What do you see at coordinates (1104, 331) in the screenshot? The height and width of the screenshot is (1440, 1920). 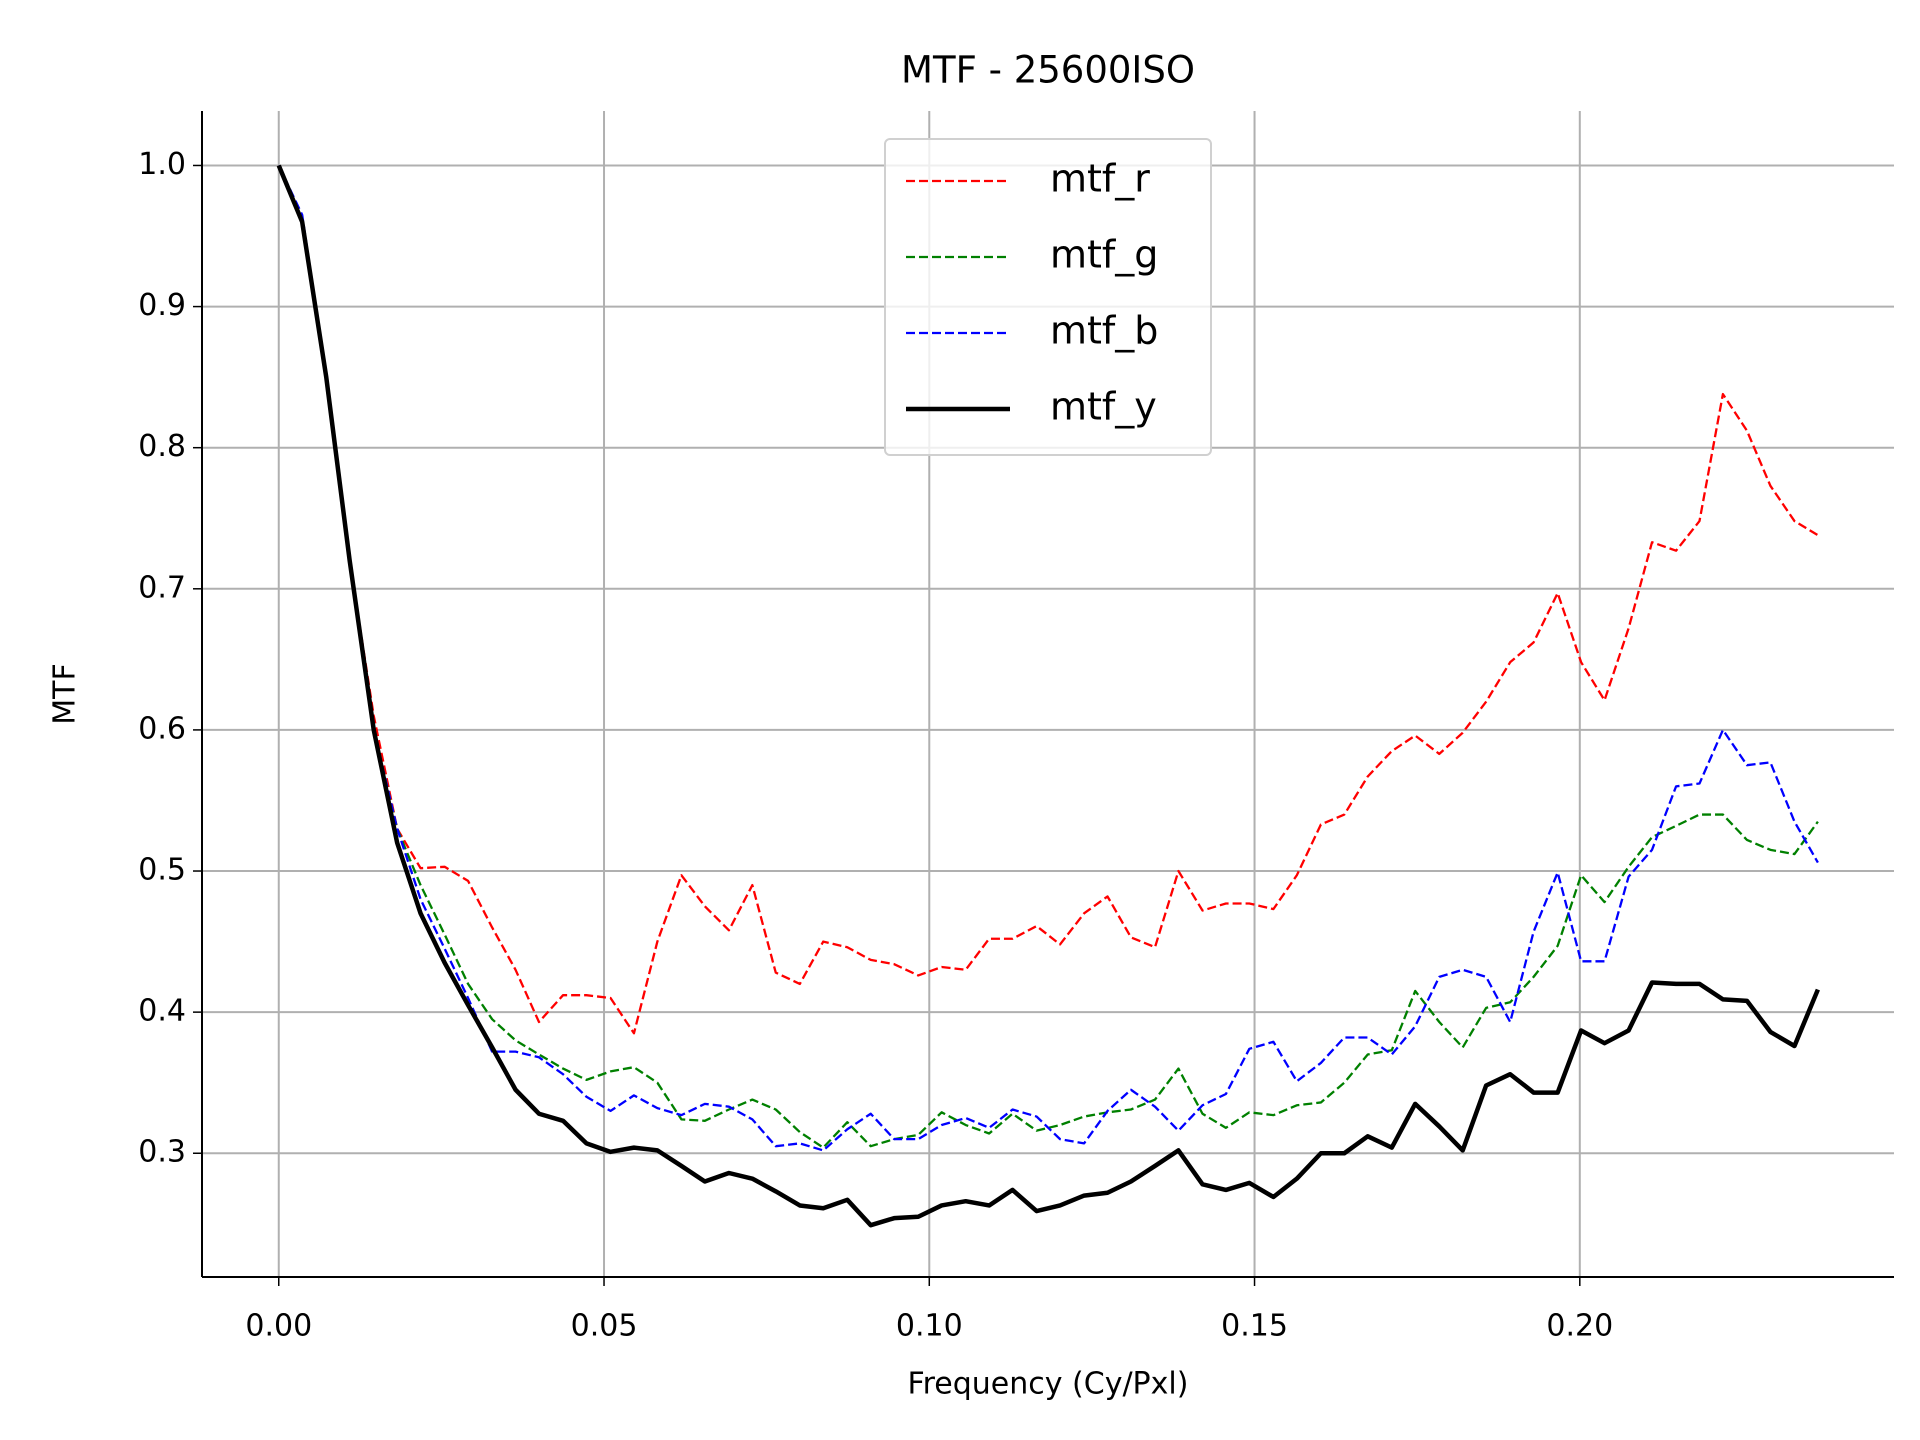 I see `legend-label: mtf_b` at bounding box center [1104, 331].